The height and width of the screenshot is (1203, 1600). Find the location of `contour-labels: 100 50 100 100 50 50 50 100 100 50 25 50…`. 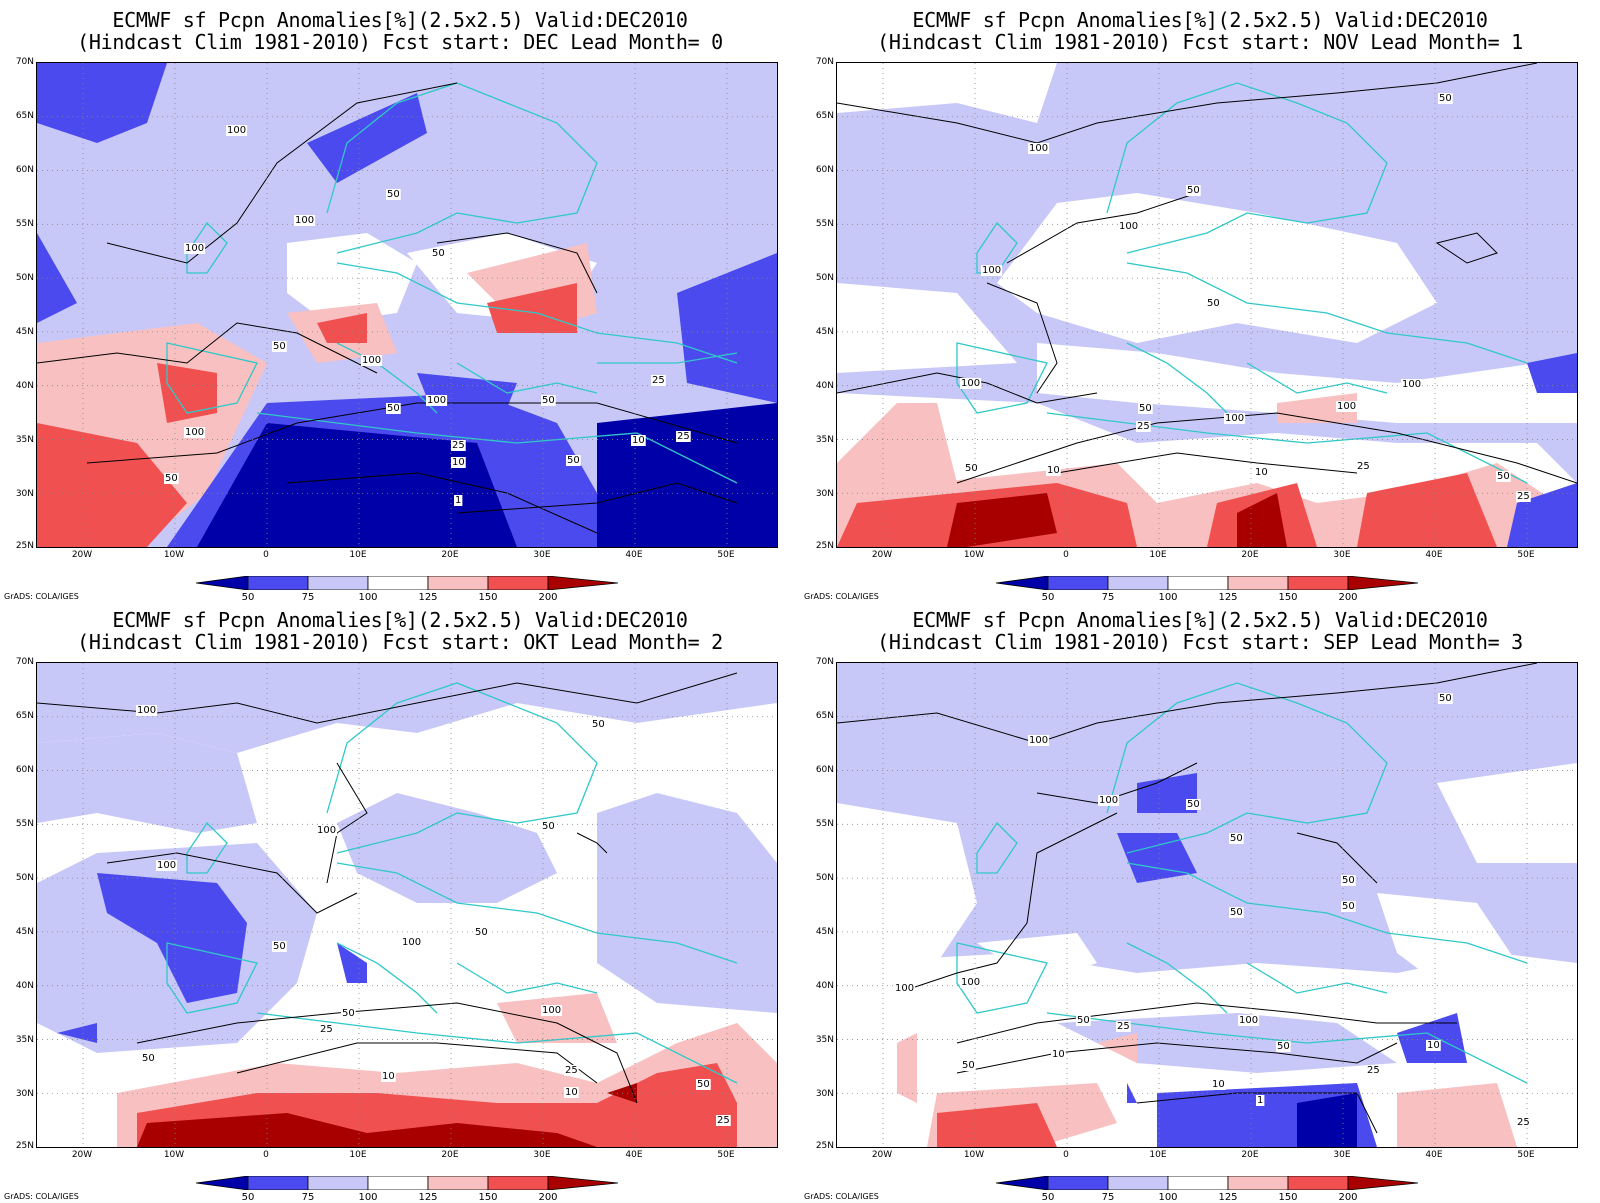

contour-labels: 100 50 100 100 50 50 50 100 100 50 25 50… is located at coordinates (433, 915).